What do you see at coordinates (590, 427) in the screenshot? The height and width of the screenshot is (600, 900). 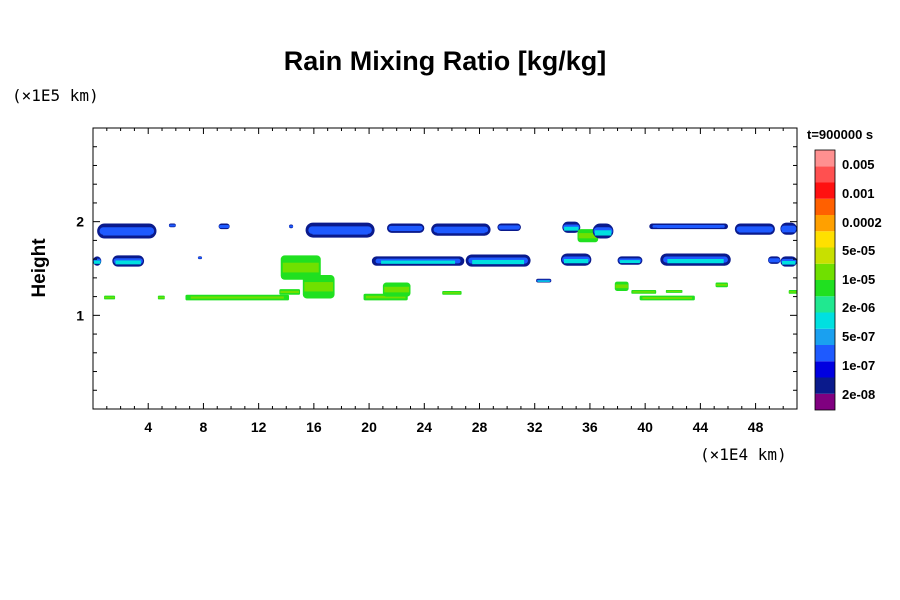 I see `x-tick-label: 36` at bounding box center [590, 427].